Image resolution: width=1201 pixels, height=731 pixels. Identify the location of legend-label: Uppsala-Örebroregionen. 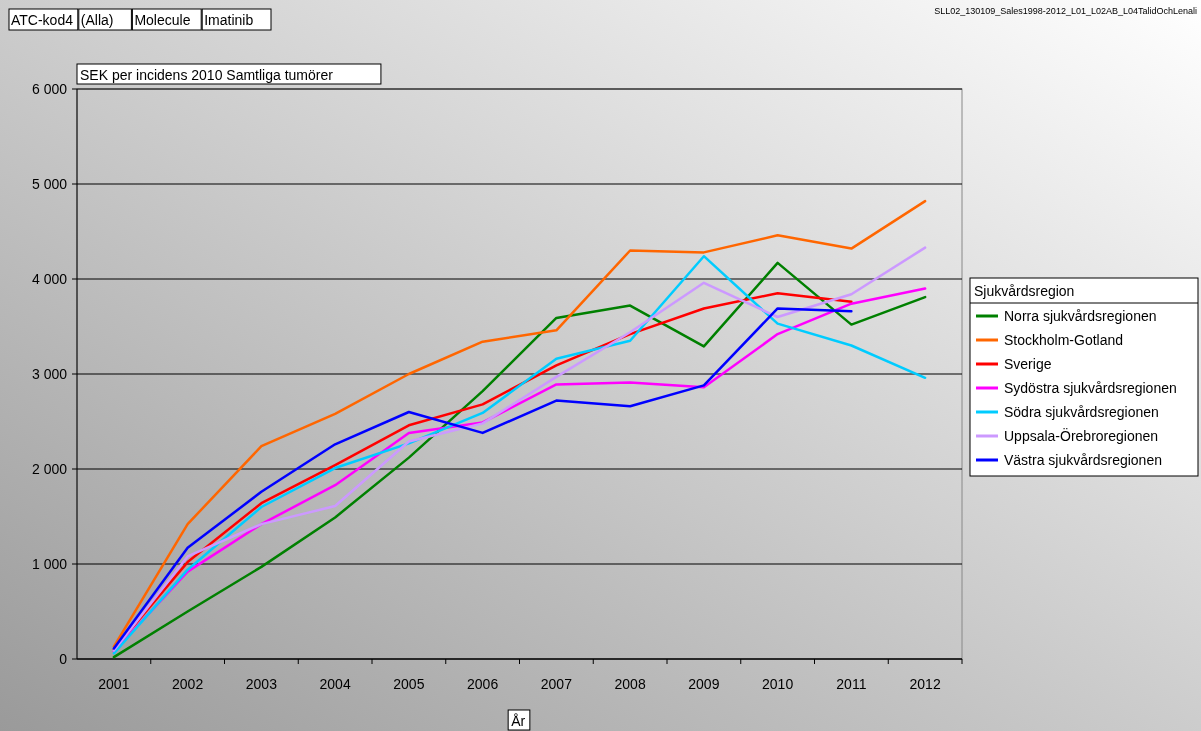
(1081, 435).